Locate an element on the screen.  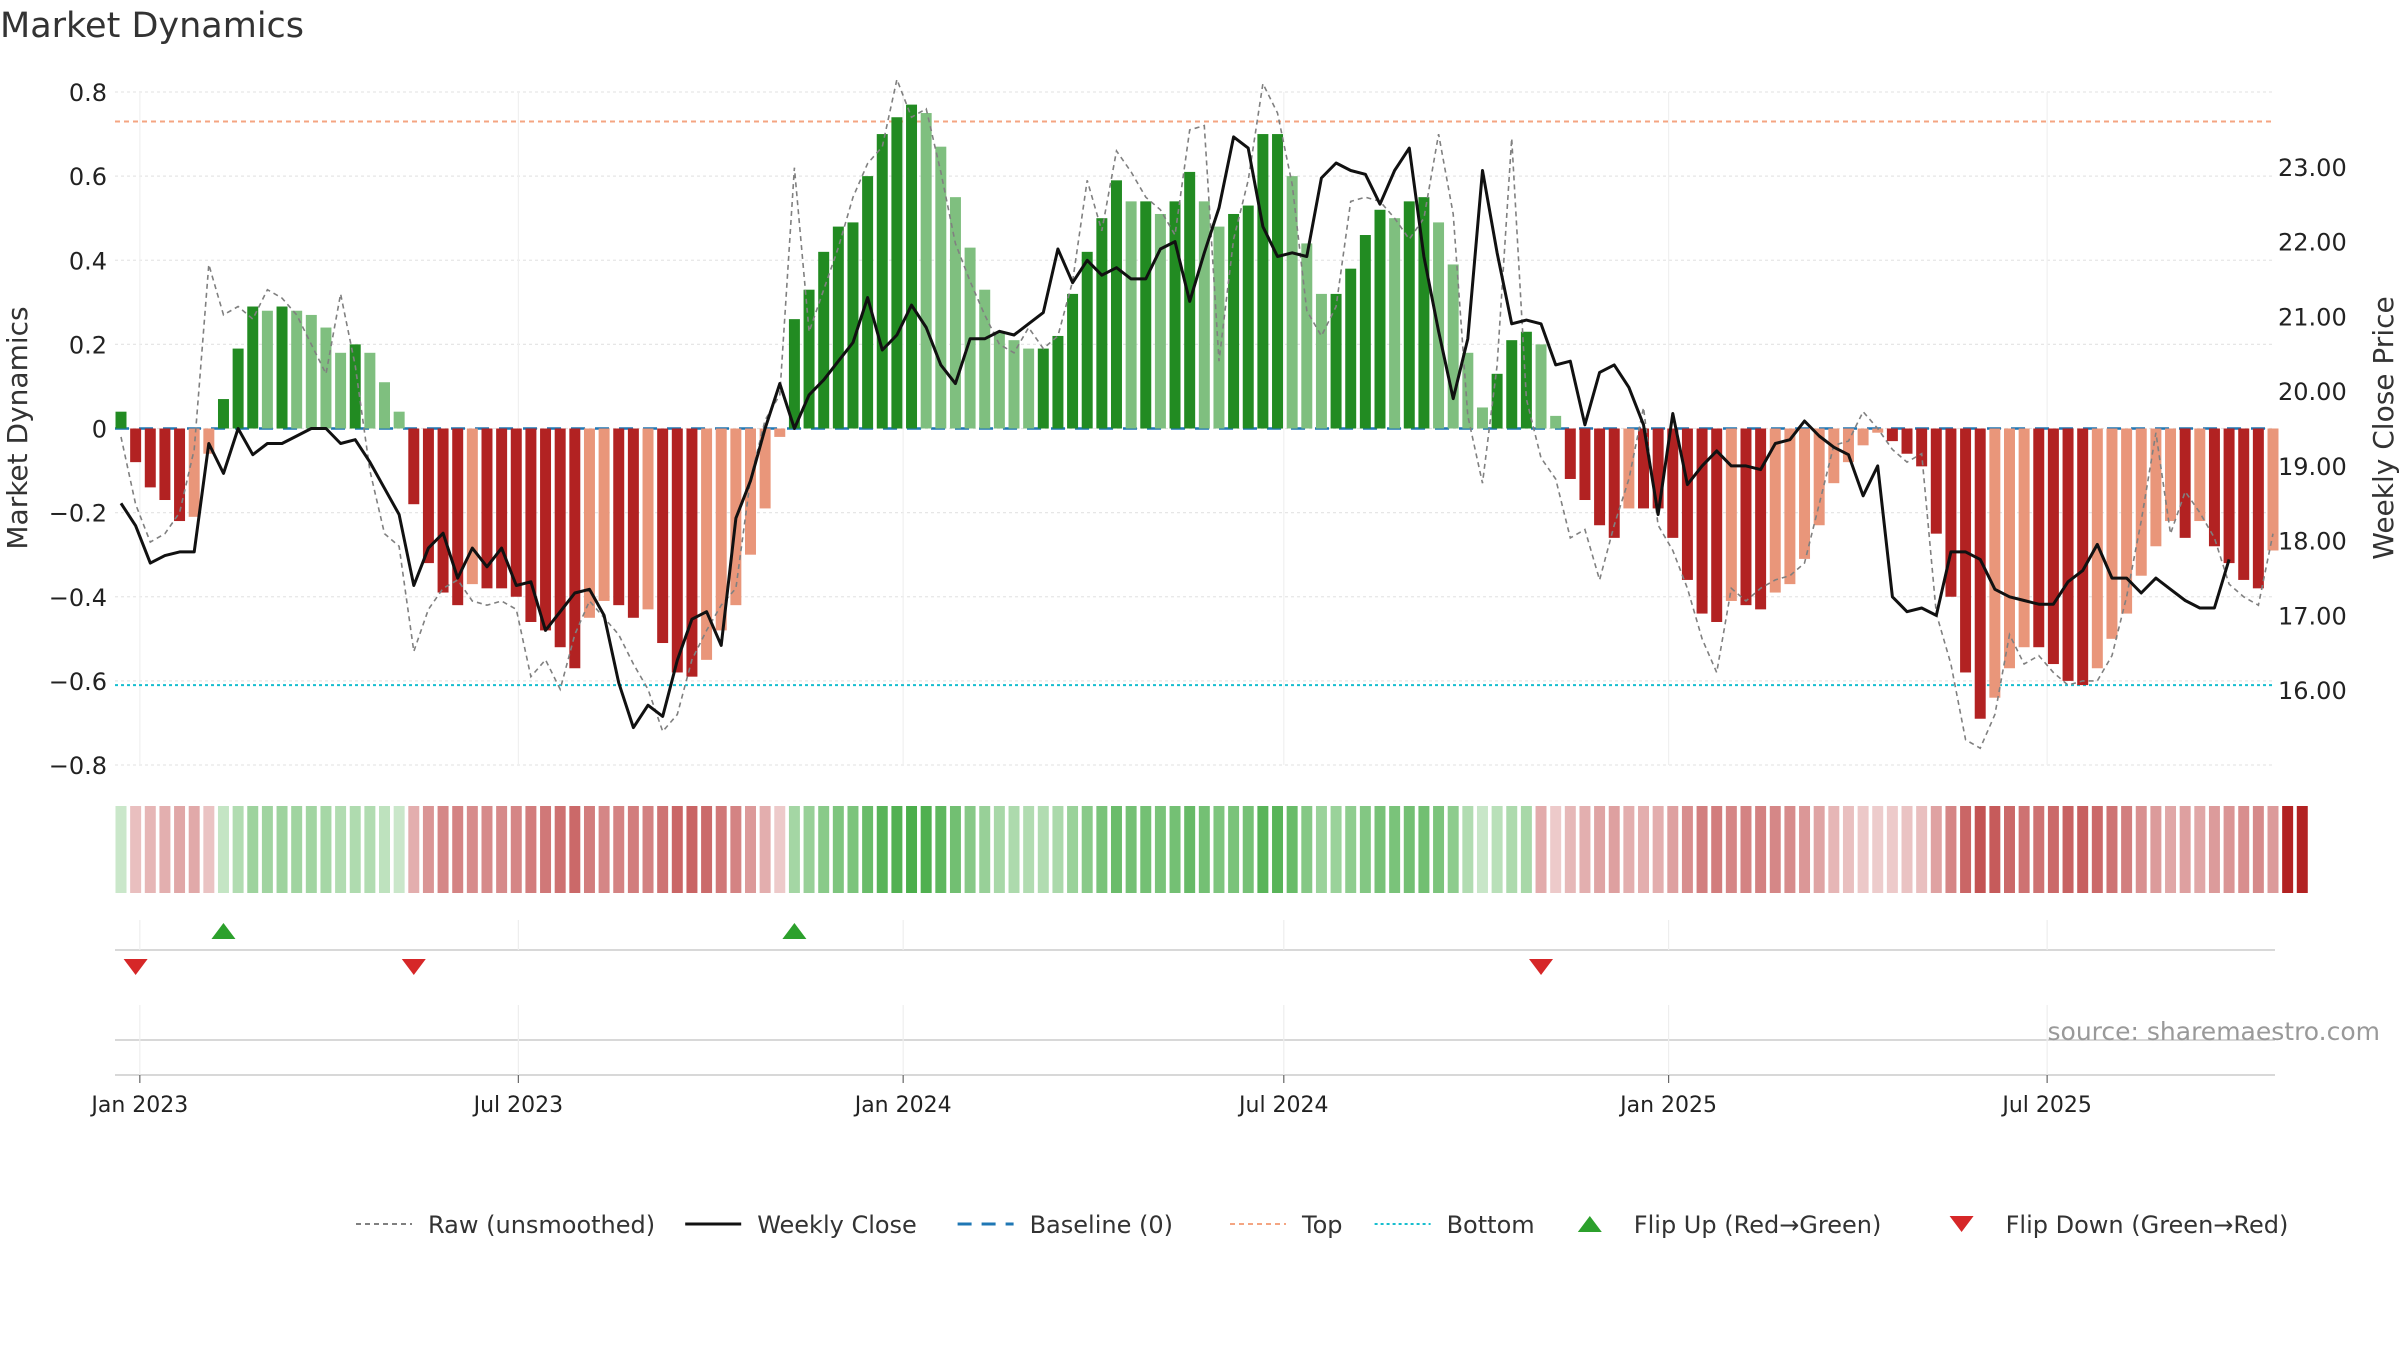
flip-down-marker is located at coordinates (135, 967).